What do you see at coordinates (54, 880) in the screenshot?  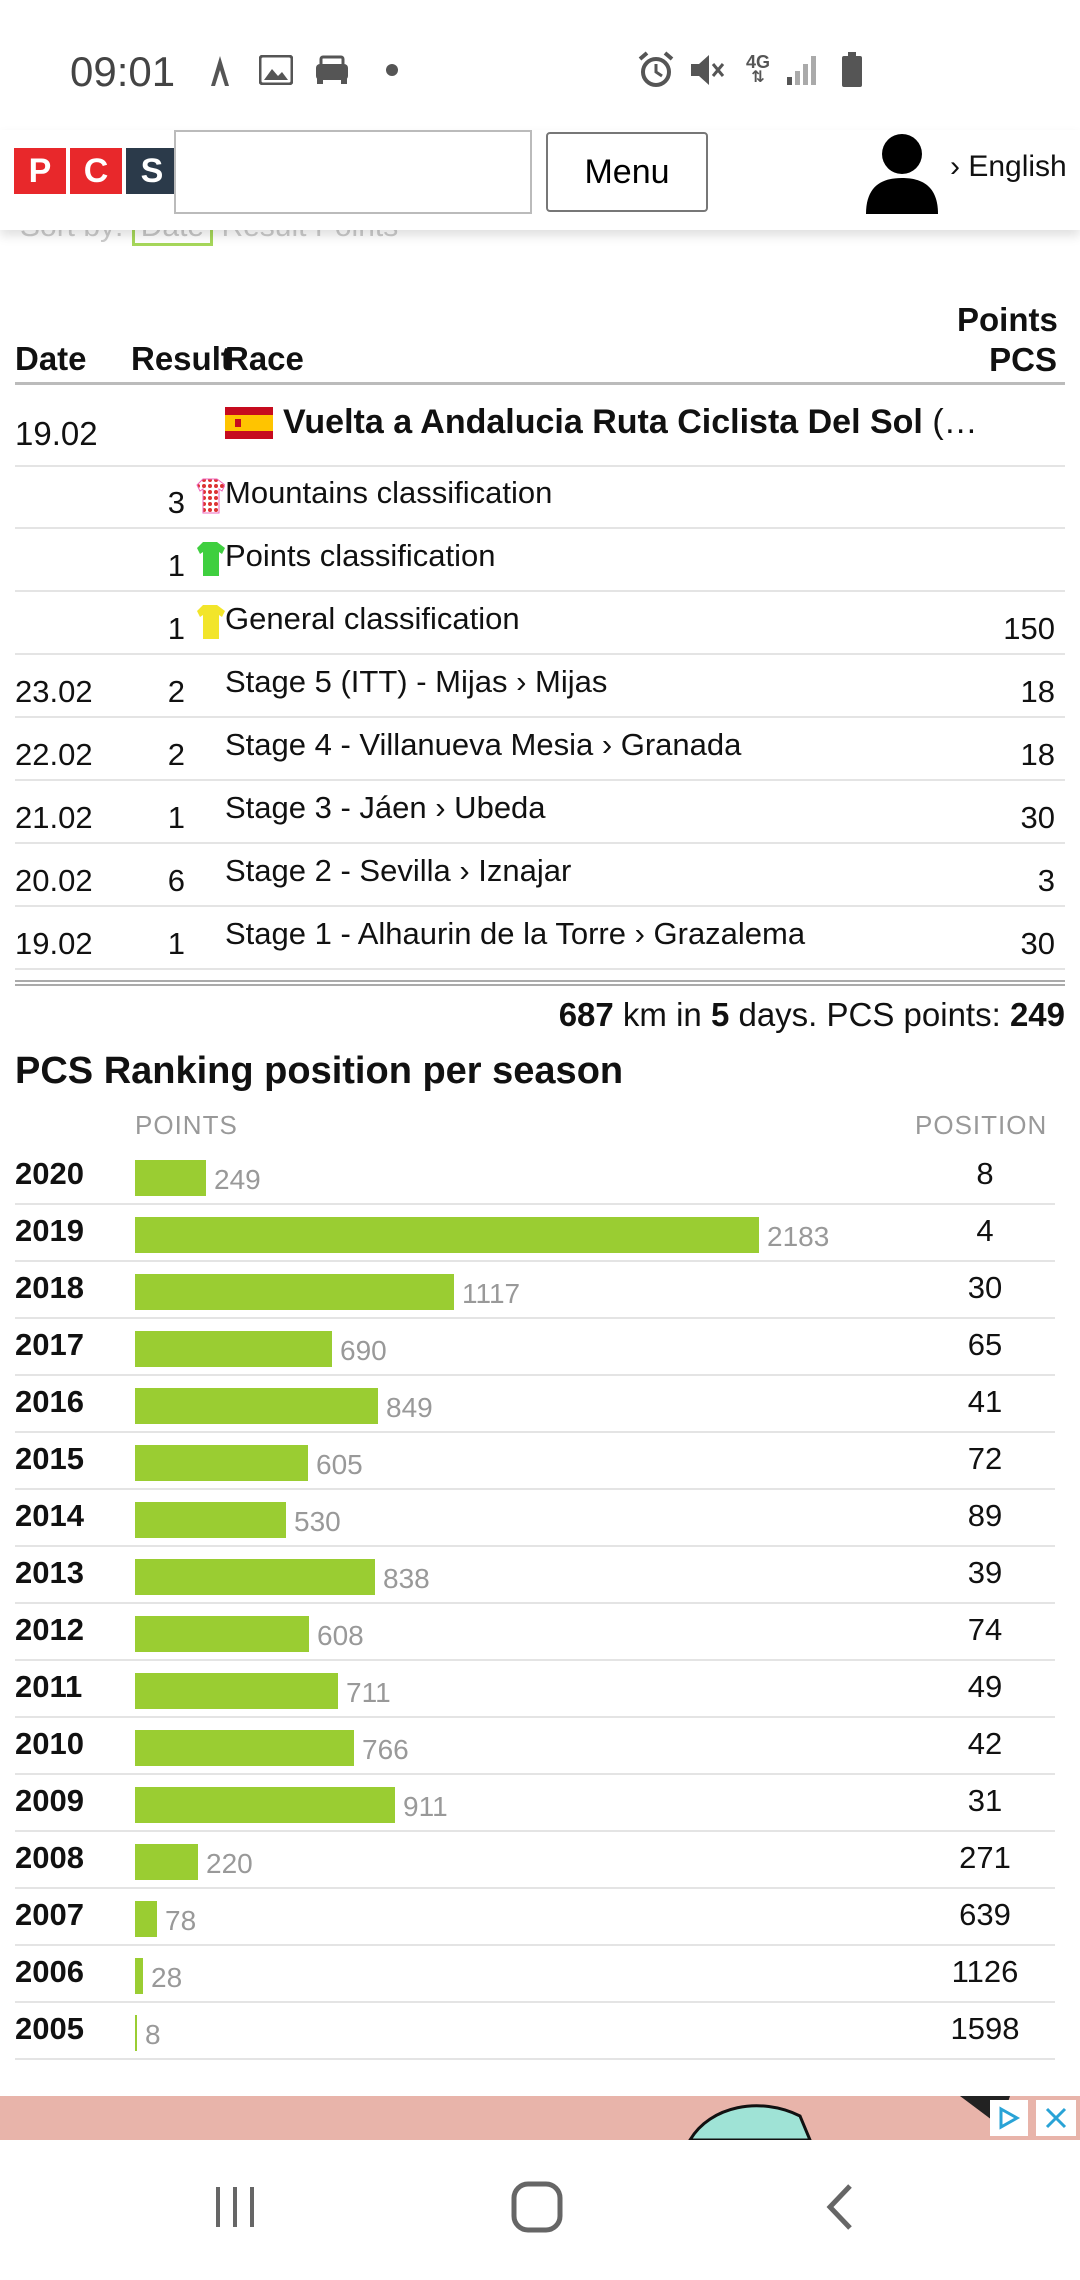 I see `row-date: 20.02` at bounding box center [54, 880].